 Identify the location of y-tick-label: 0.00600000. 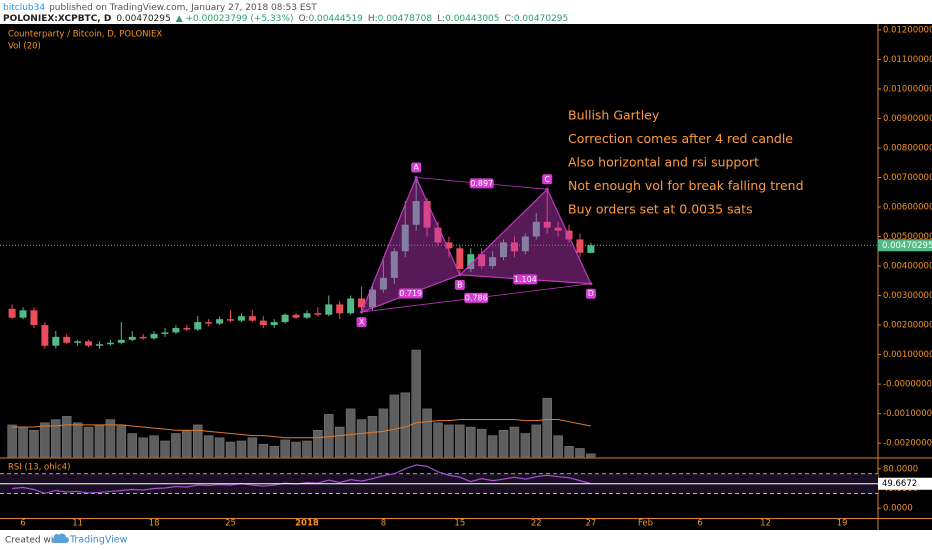
(907, 207).